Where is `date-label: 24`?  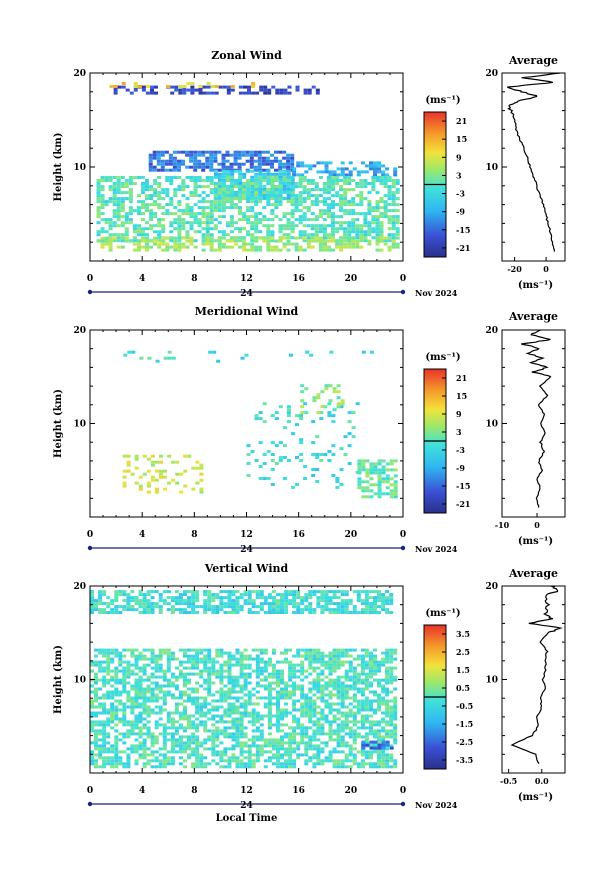 date-label: 24 is located at coordinates (246, 806).